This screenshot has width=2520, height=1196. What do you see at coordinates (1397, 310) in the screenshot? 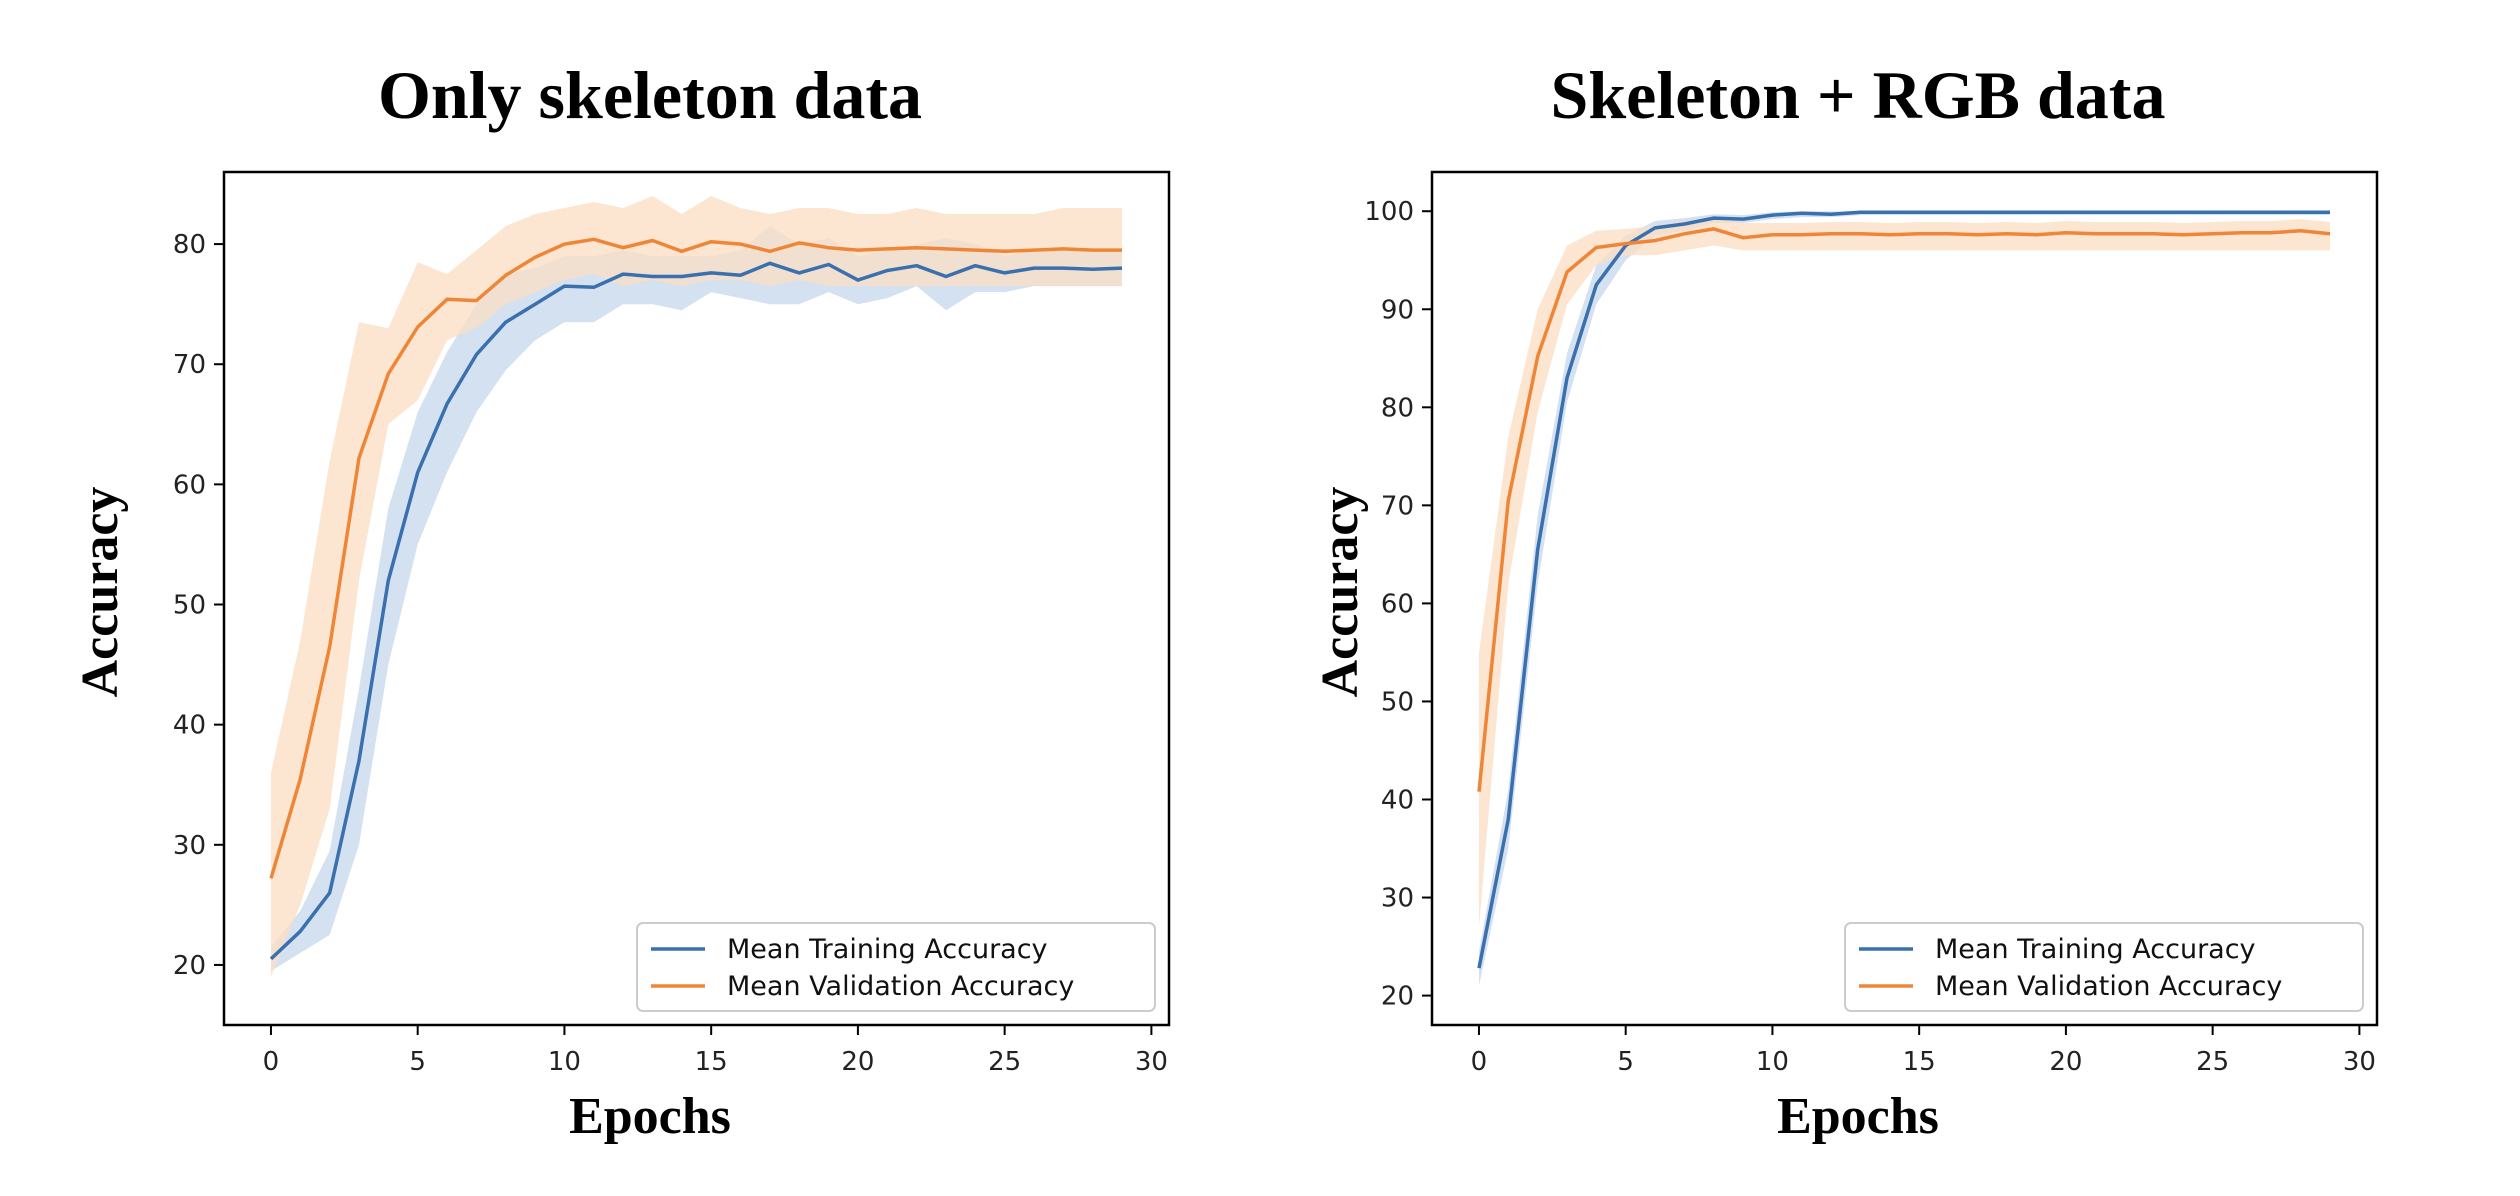
I see `y-tick-label: 90` at bounding box center [1397, 310].